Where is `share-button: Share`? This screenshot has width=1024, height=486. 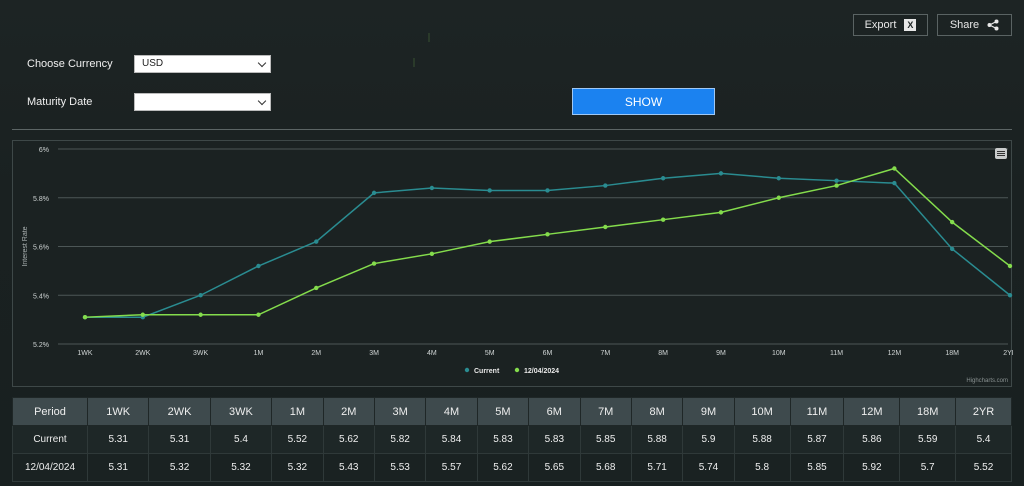 share-button: Share is located at coordinates (974, 25).